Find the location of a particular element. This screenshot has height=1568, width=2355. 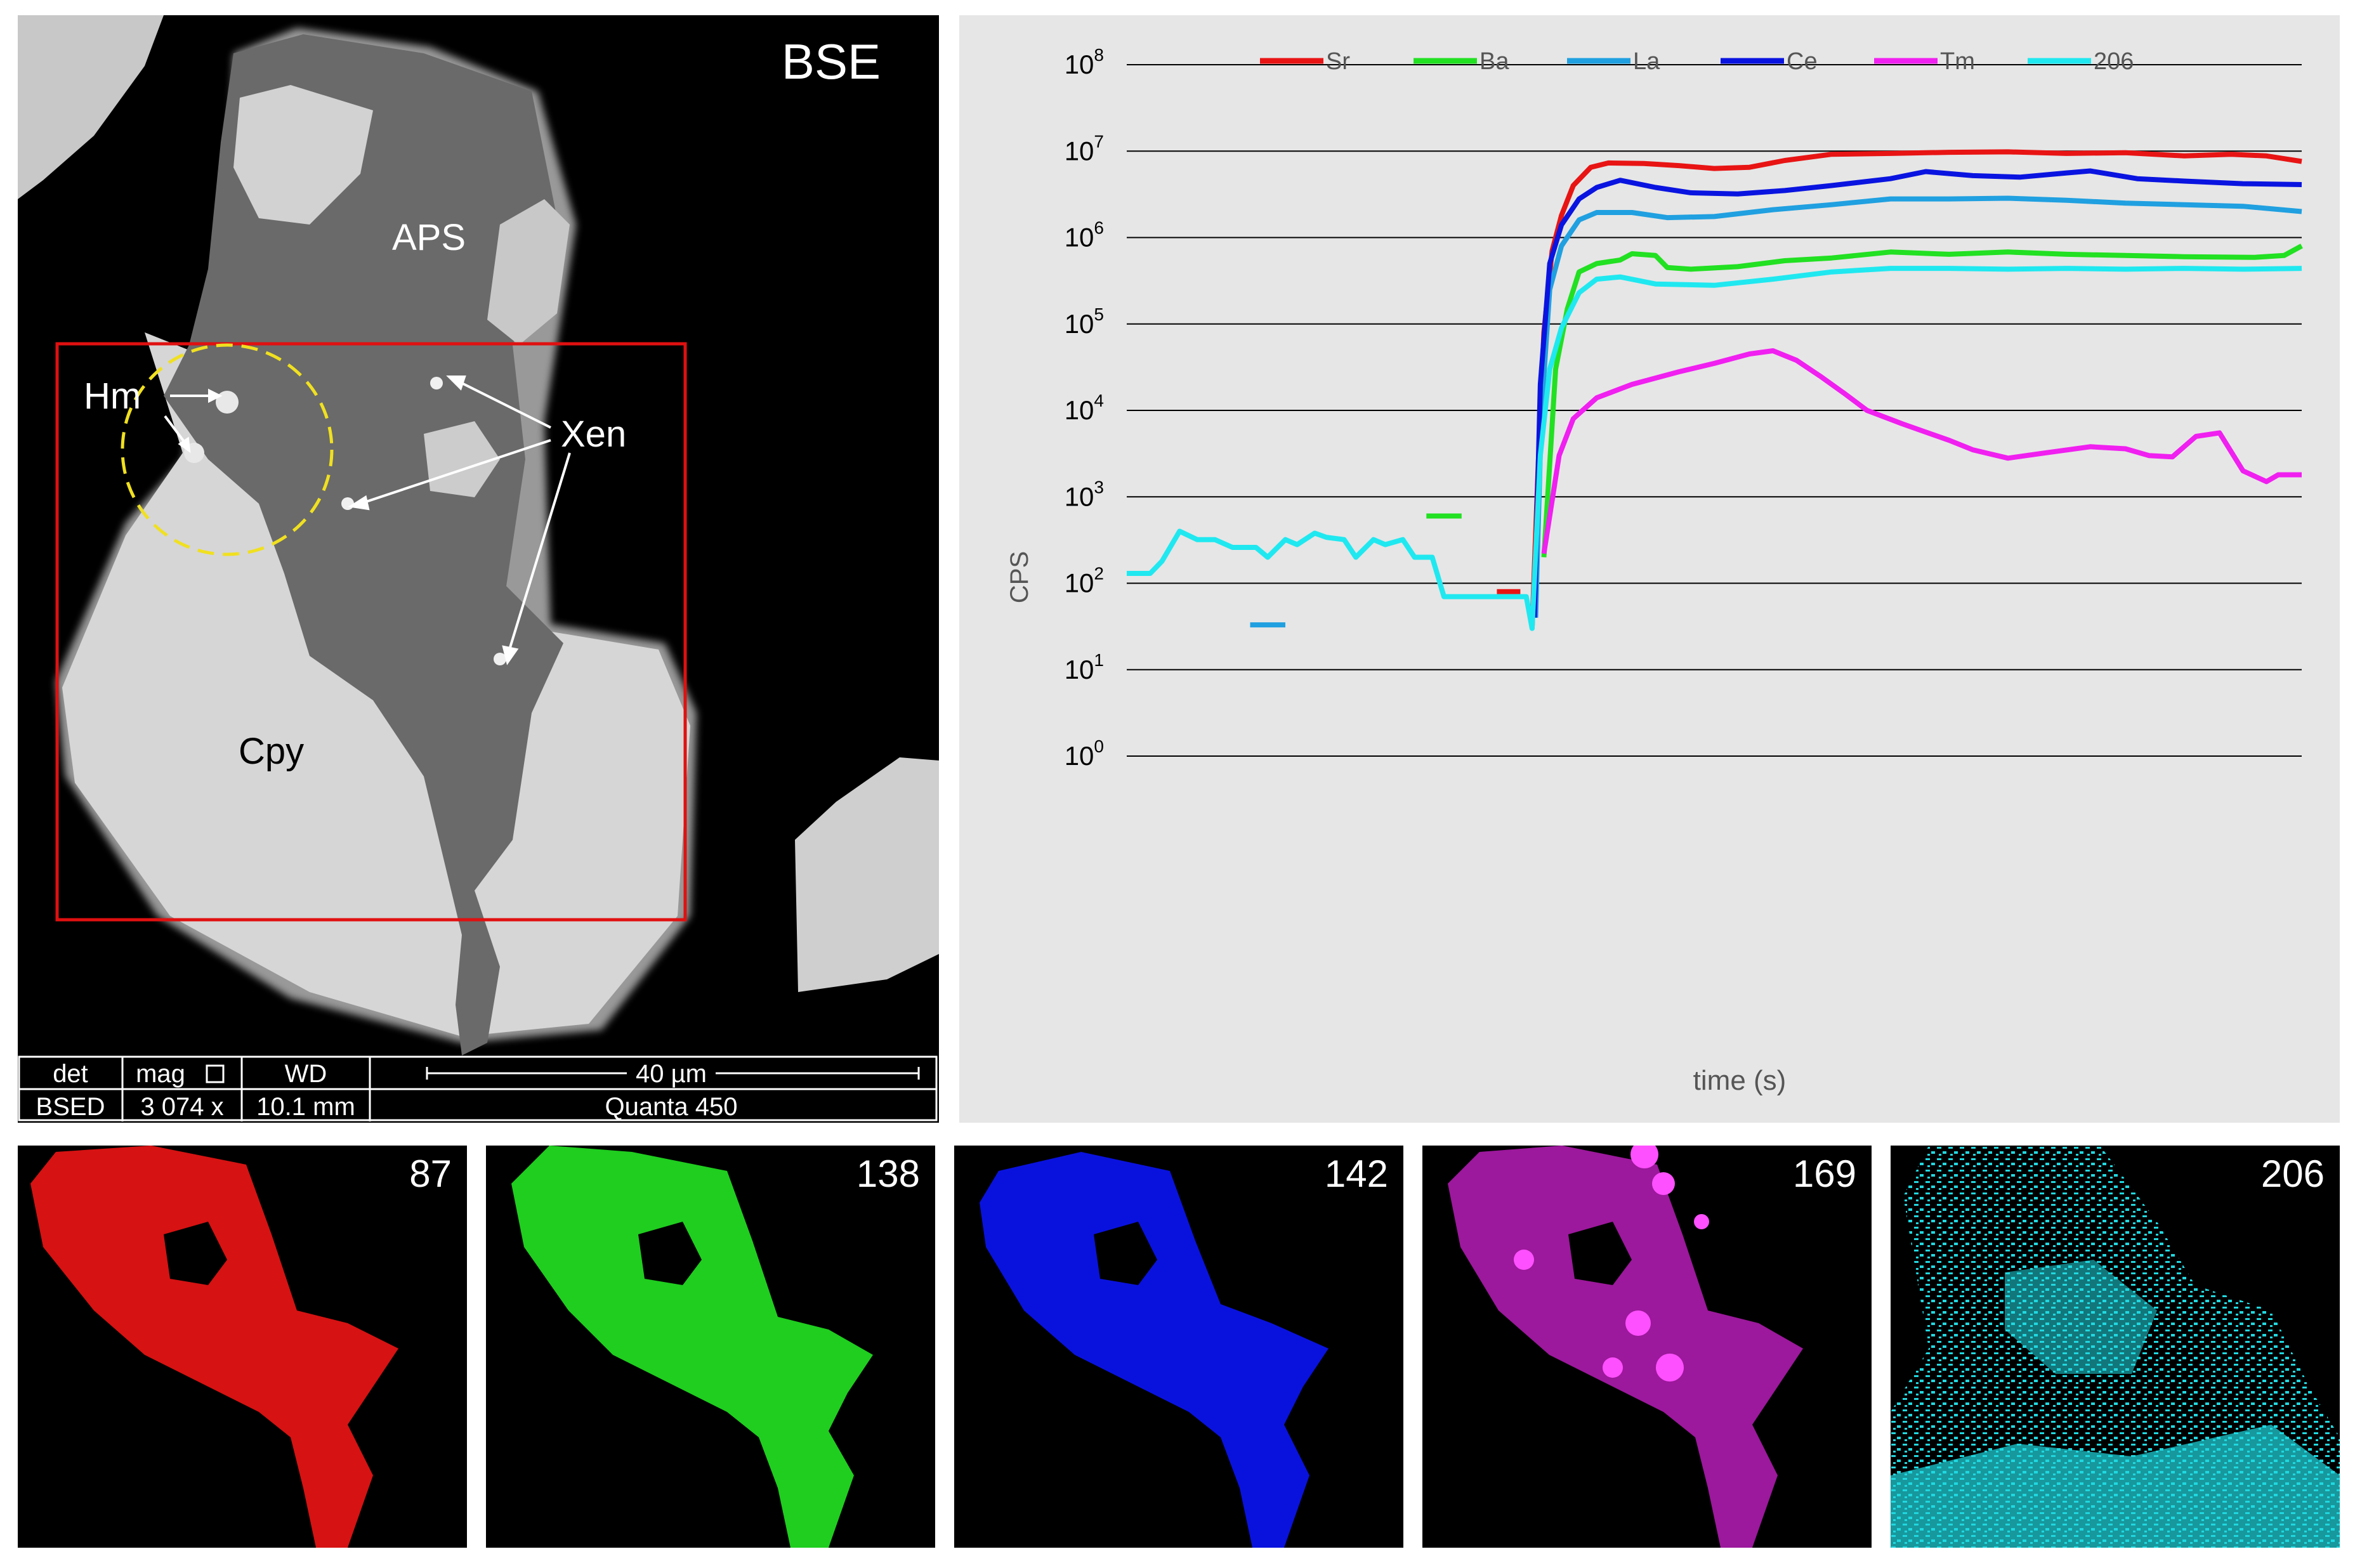

y-tick-label: 10¹ is located at coordinates (1085, 667).